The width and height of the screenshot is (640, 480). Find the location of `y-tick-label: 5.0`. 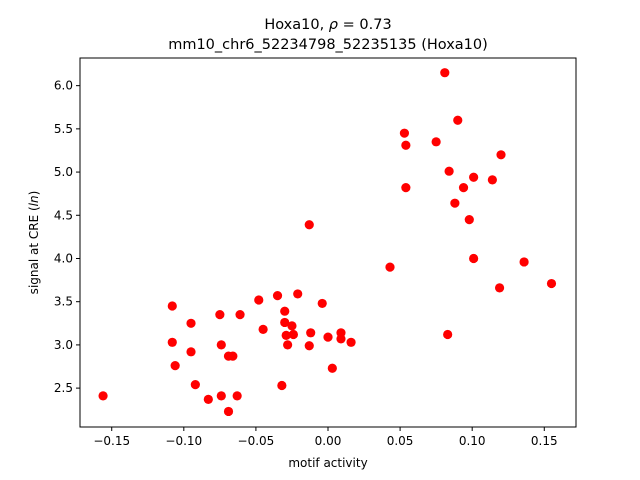

y-tick-label: 5.0 is located at coordinates (63, 172).